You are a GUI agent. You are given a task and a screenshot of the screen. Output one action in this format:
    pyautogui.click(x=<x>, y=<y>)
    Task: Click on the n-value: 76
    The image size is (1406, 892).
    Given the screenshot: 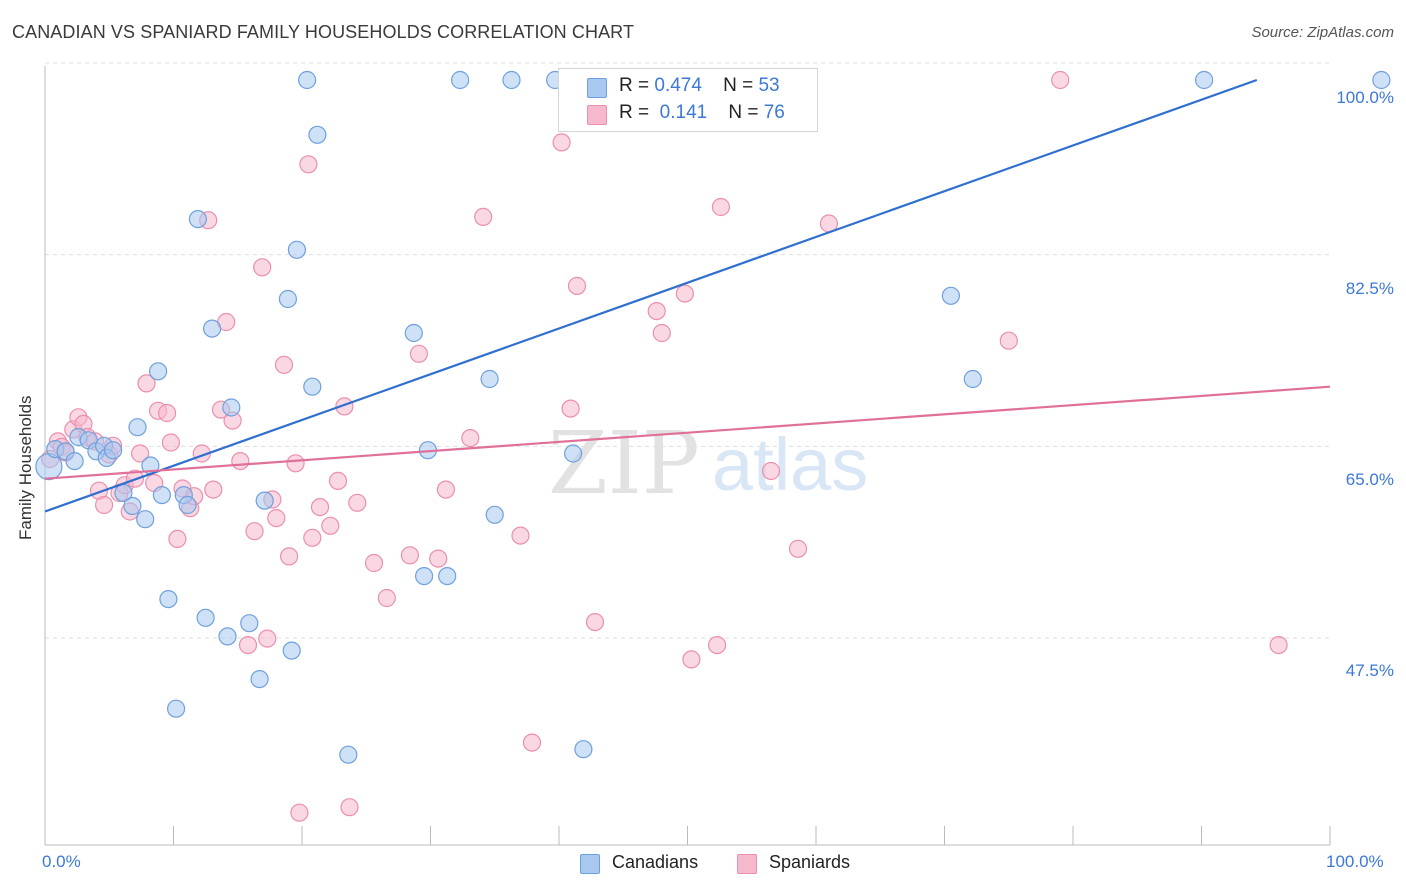 What is the action you would take?
    pyautogui.click(x=774, y=112)
    